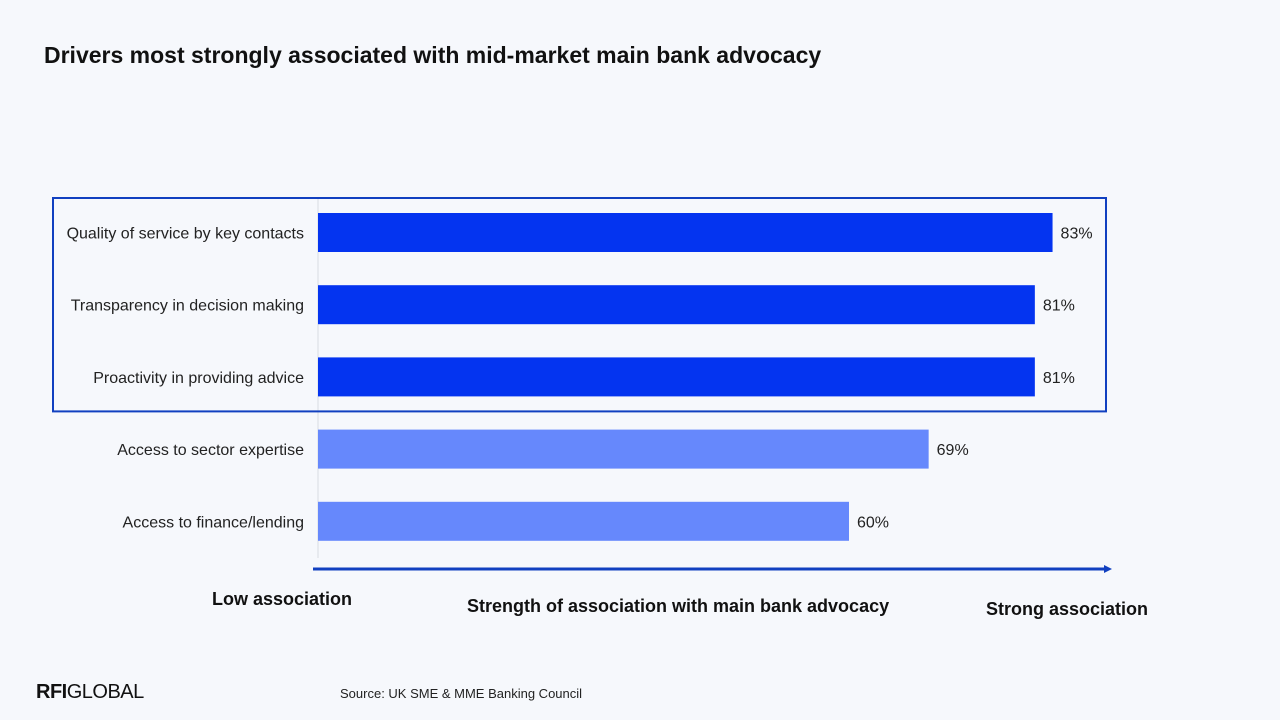  Describe the element at coordinates (1067, 609) in the screenshot. I see `axis-high-label: Strong association` at that location.